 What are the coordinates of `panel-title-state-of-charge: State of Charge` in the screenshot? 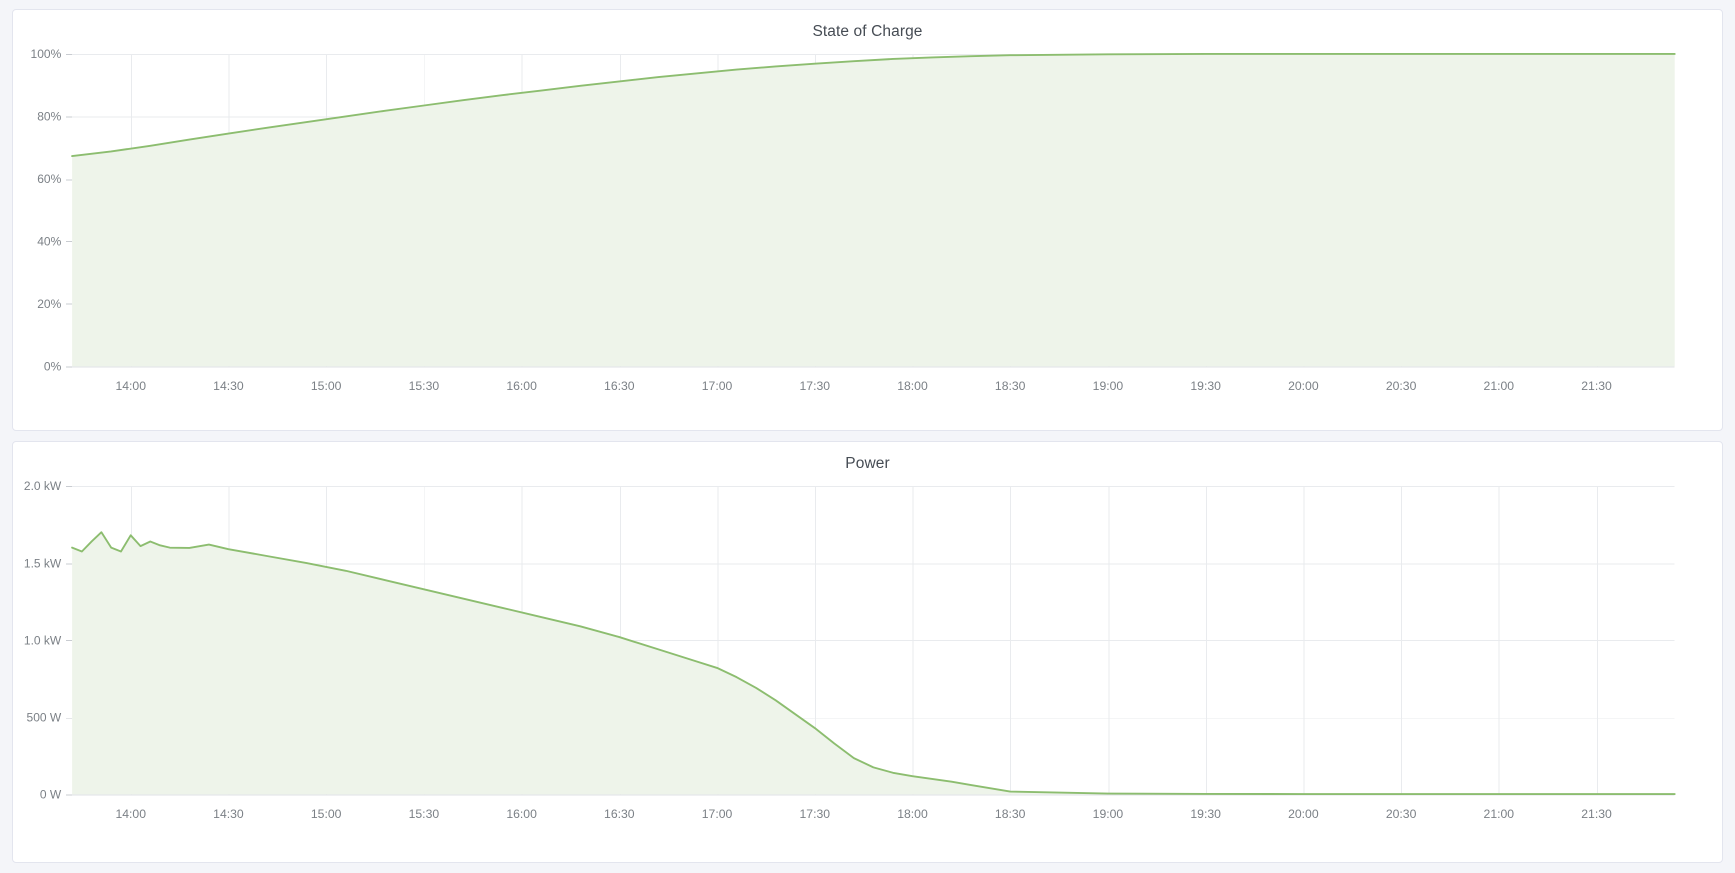 It's located at (867, 31).